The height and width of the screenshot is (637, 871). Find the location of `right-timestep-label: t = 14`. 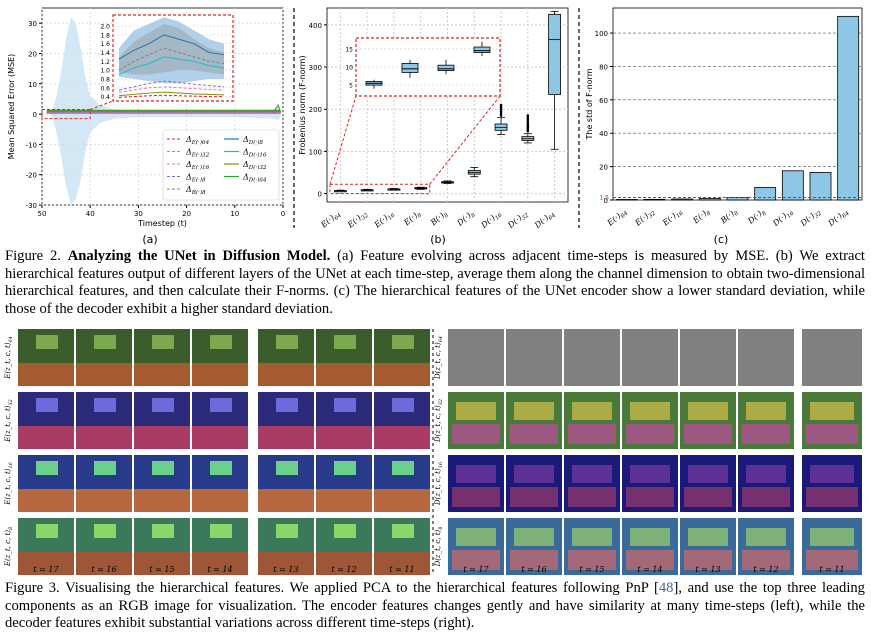

right-timestep-label: t = 14 is located at coordinates (649, 569).